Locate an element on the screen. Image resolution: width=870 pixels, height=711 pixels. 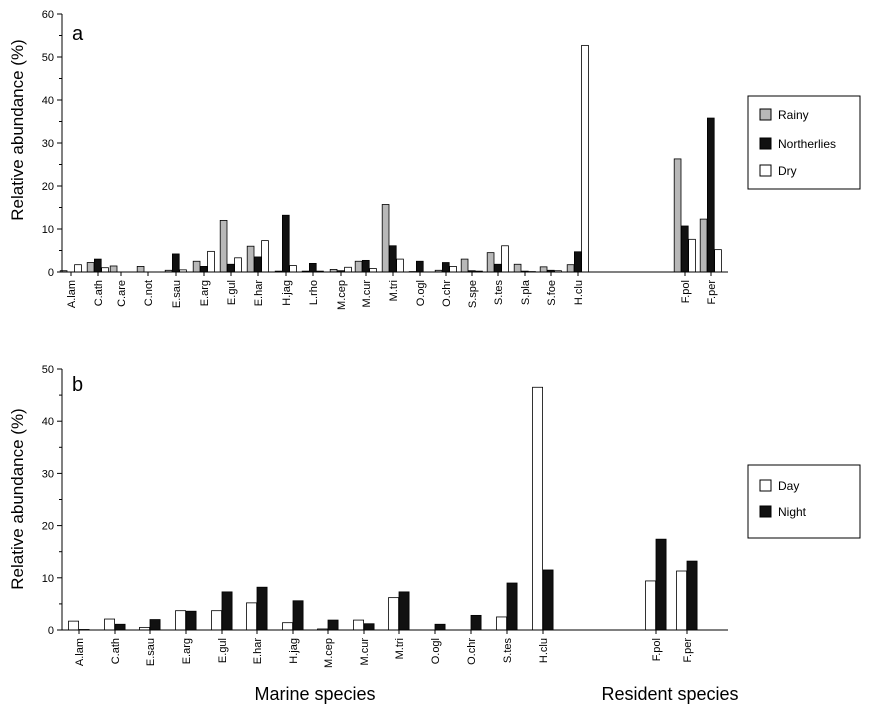
panel-a-y-tick-label: 10 is located at coordinates (48, 230).